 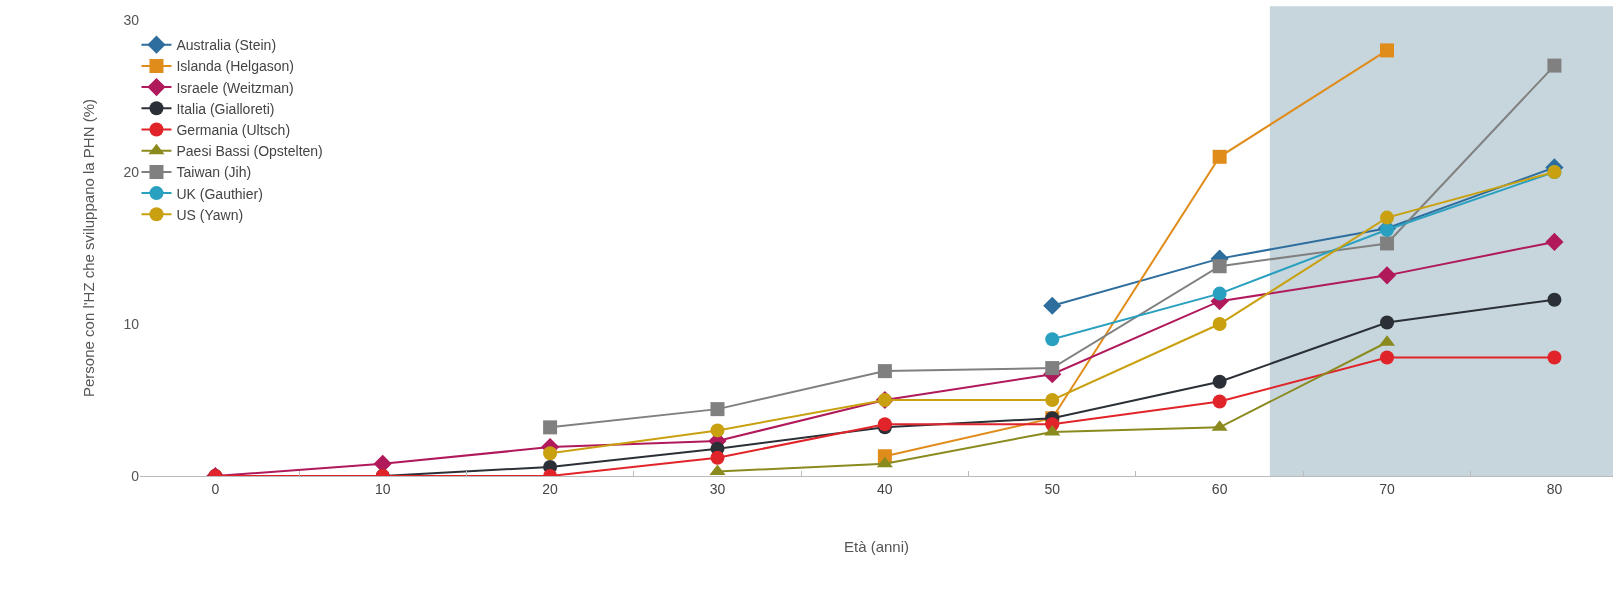 I want to click on legend-label: US (Yawn), so click(x=210, y=214).